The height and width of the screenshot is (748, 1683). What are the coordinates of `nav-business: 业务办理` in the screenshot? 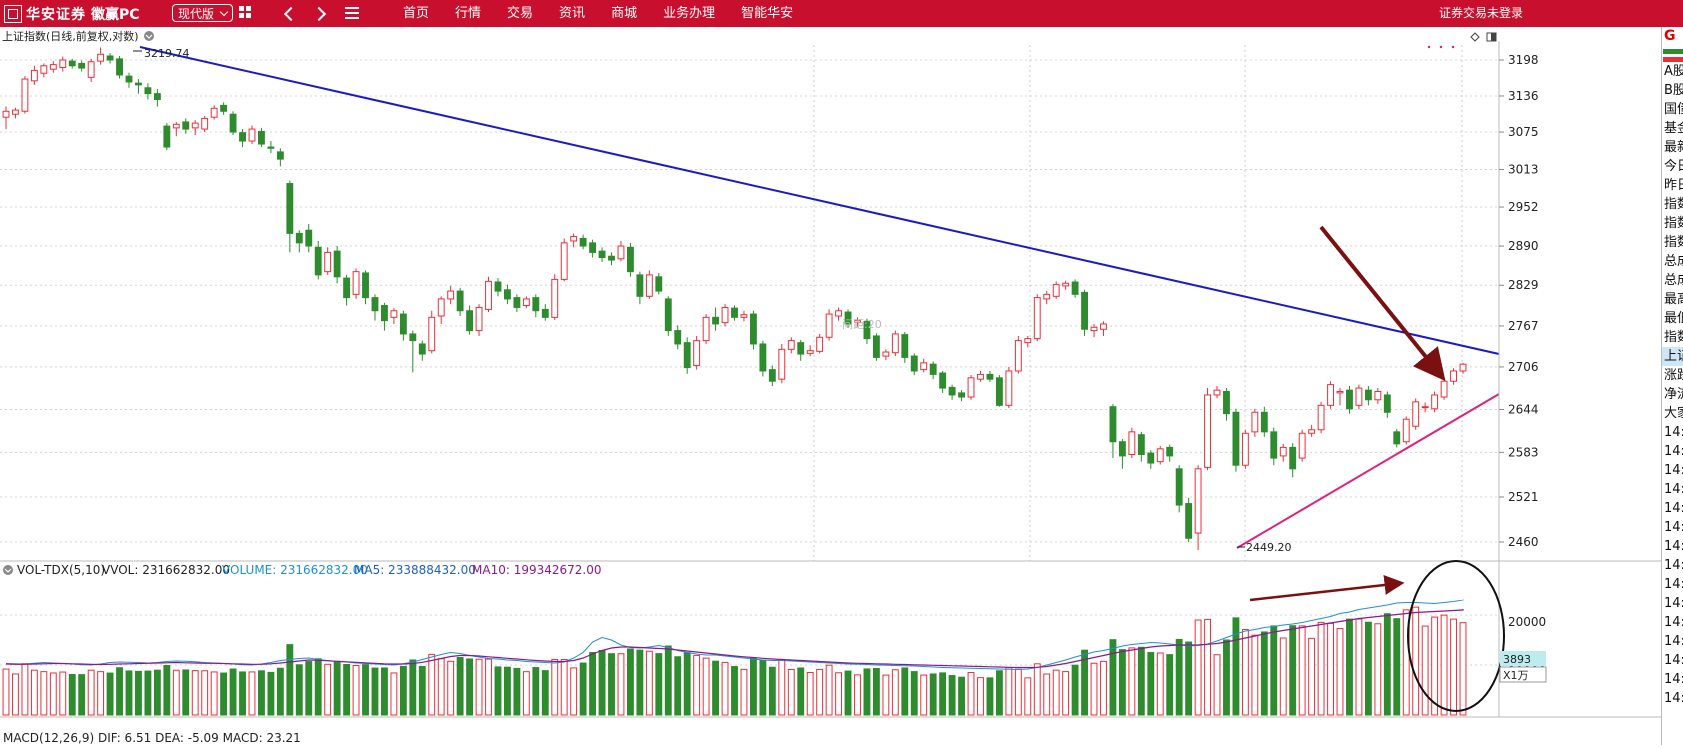 It's located at (689, 13).